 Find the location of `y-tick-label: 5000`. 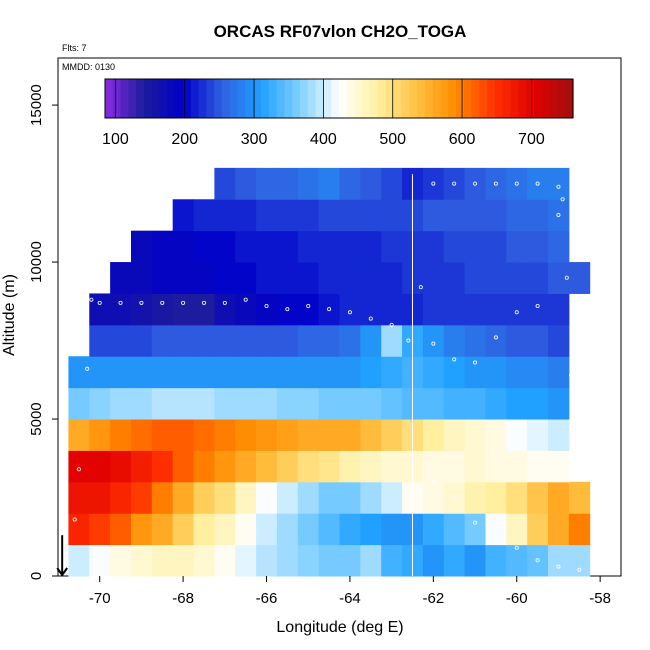

y-tick-label: 5000 is located at coordinates (36, 418).